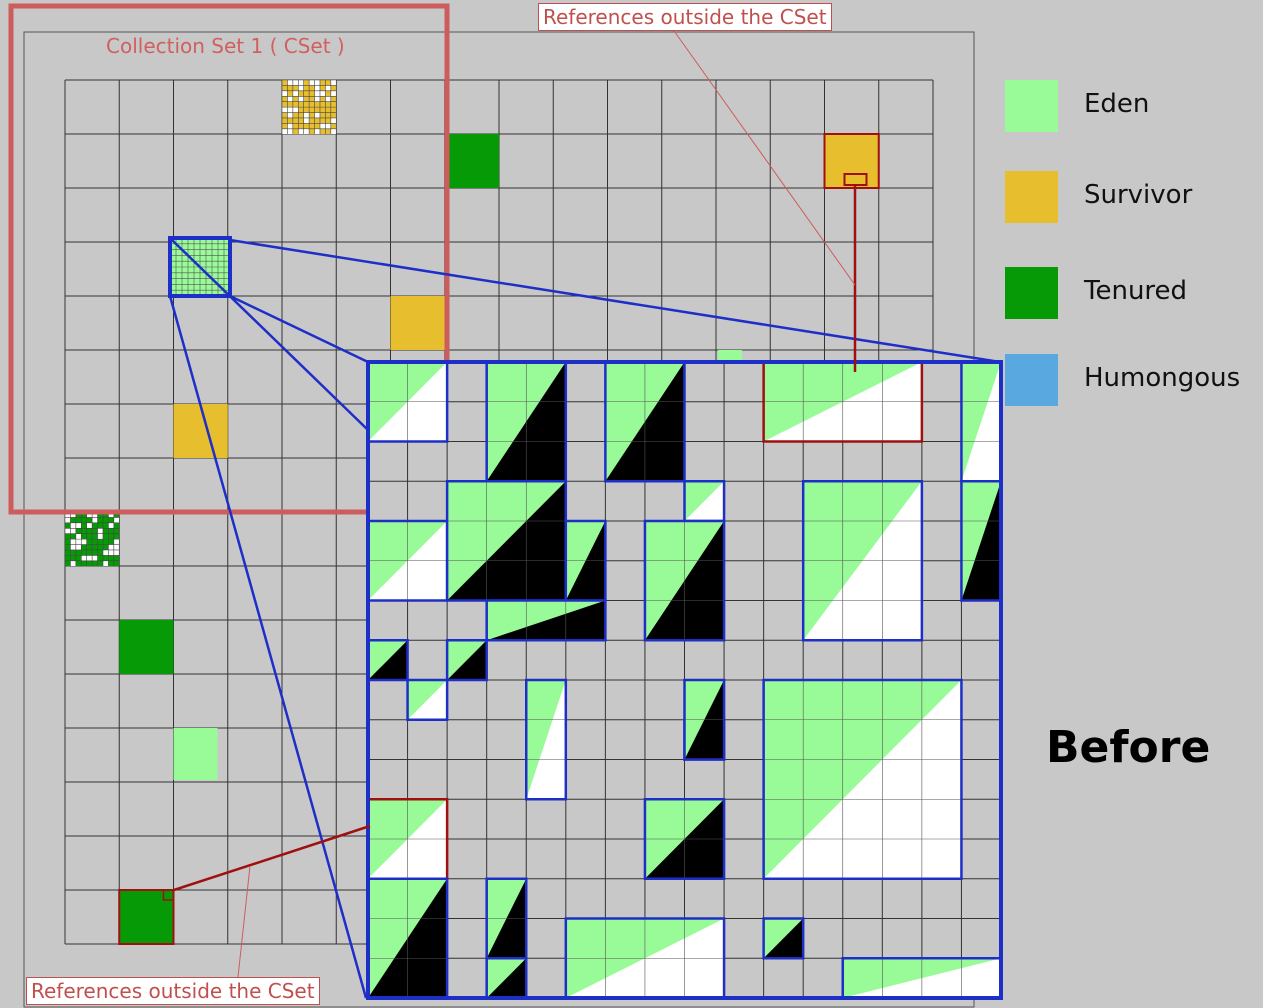 This screenshot has height=1008, width=1263. Describe the element at coordinates (685, 17) in the screenshot. I see `reference-label-top: References outside the CSet` at that location.